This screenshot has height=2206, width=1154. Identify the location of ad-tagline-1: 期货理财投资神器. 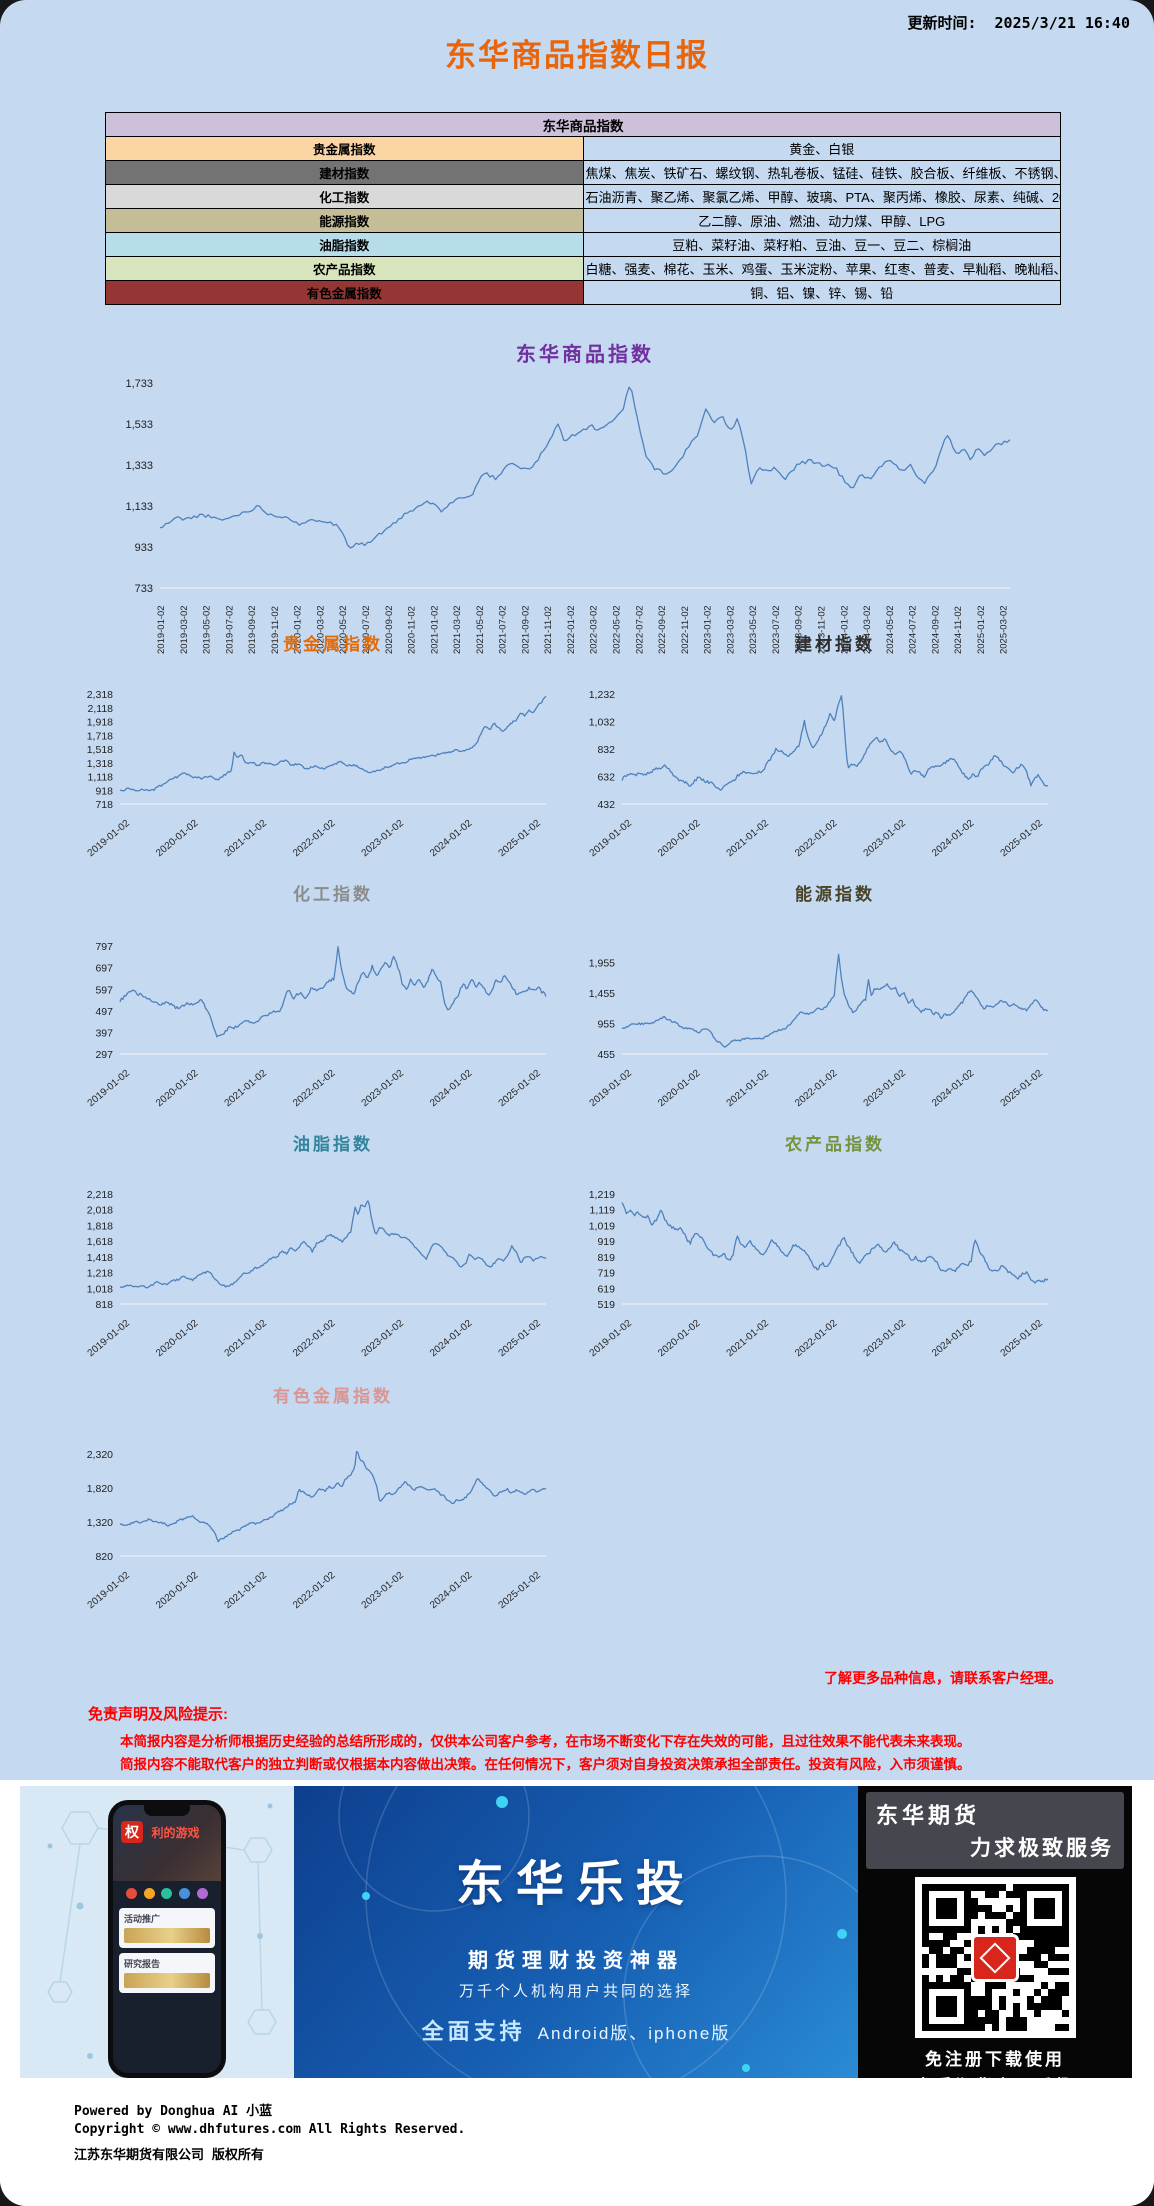
(576, 1961).